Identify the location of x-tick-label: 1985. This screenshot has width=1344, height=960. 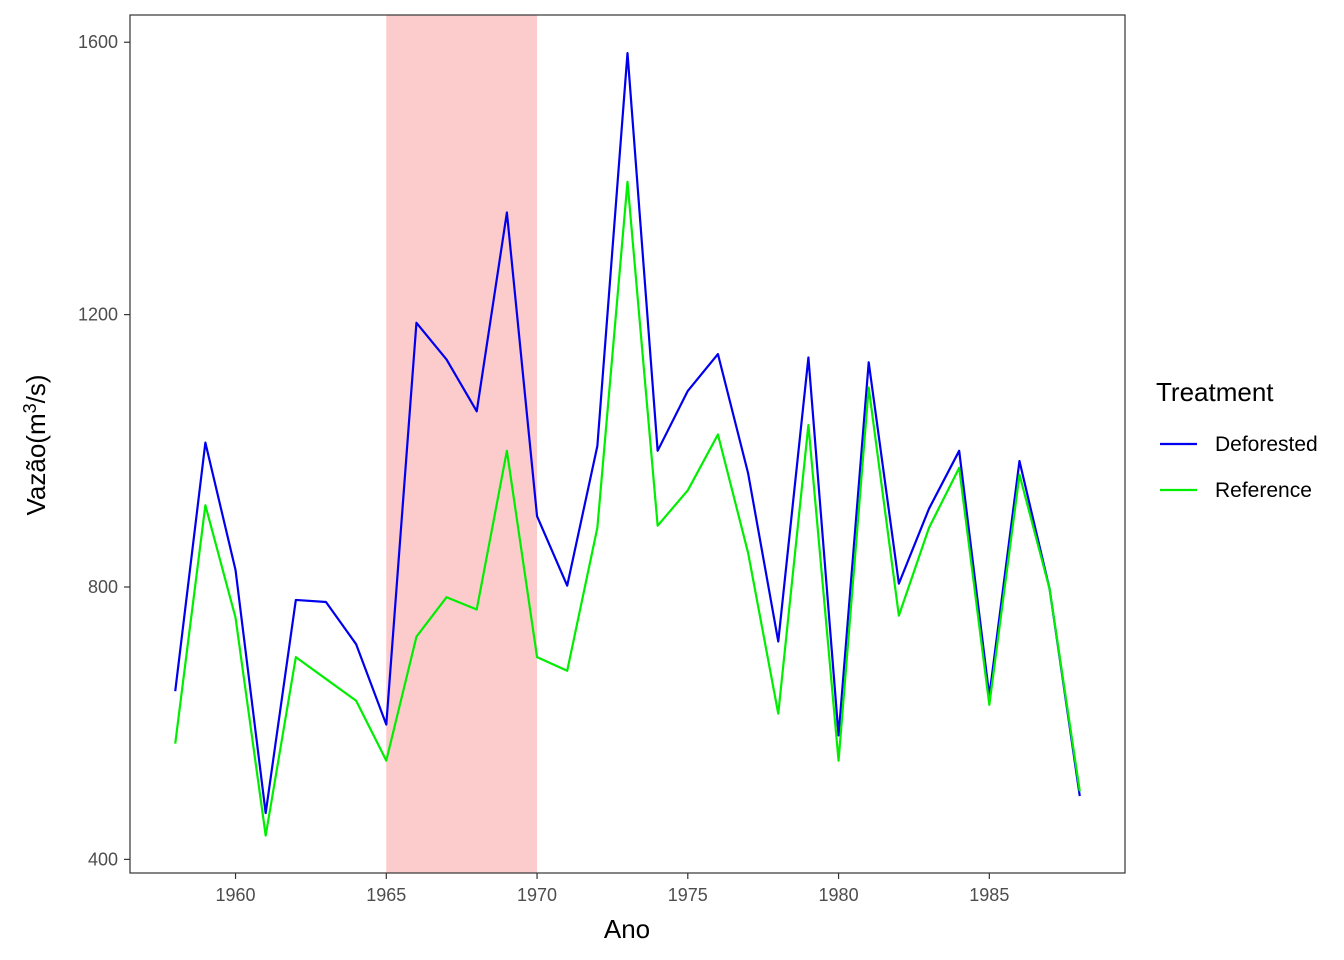
(989, 895).